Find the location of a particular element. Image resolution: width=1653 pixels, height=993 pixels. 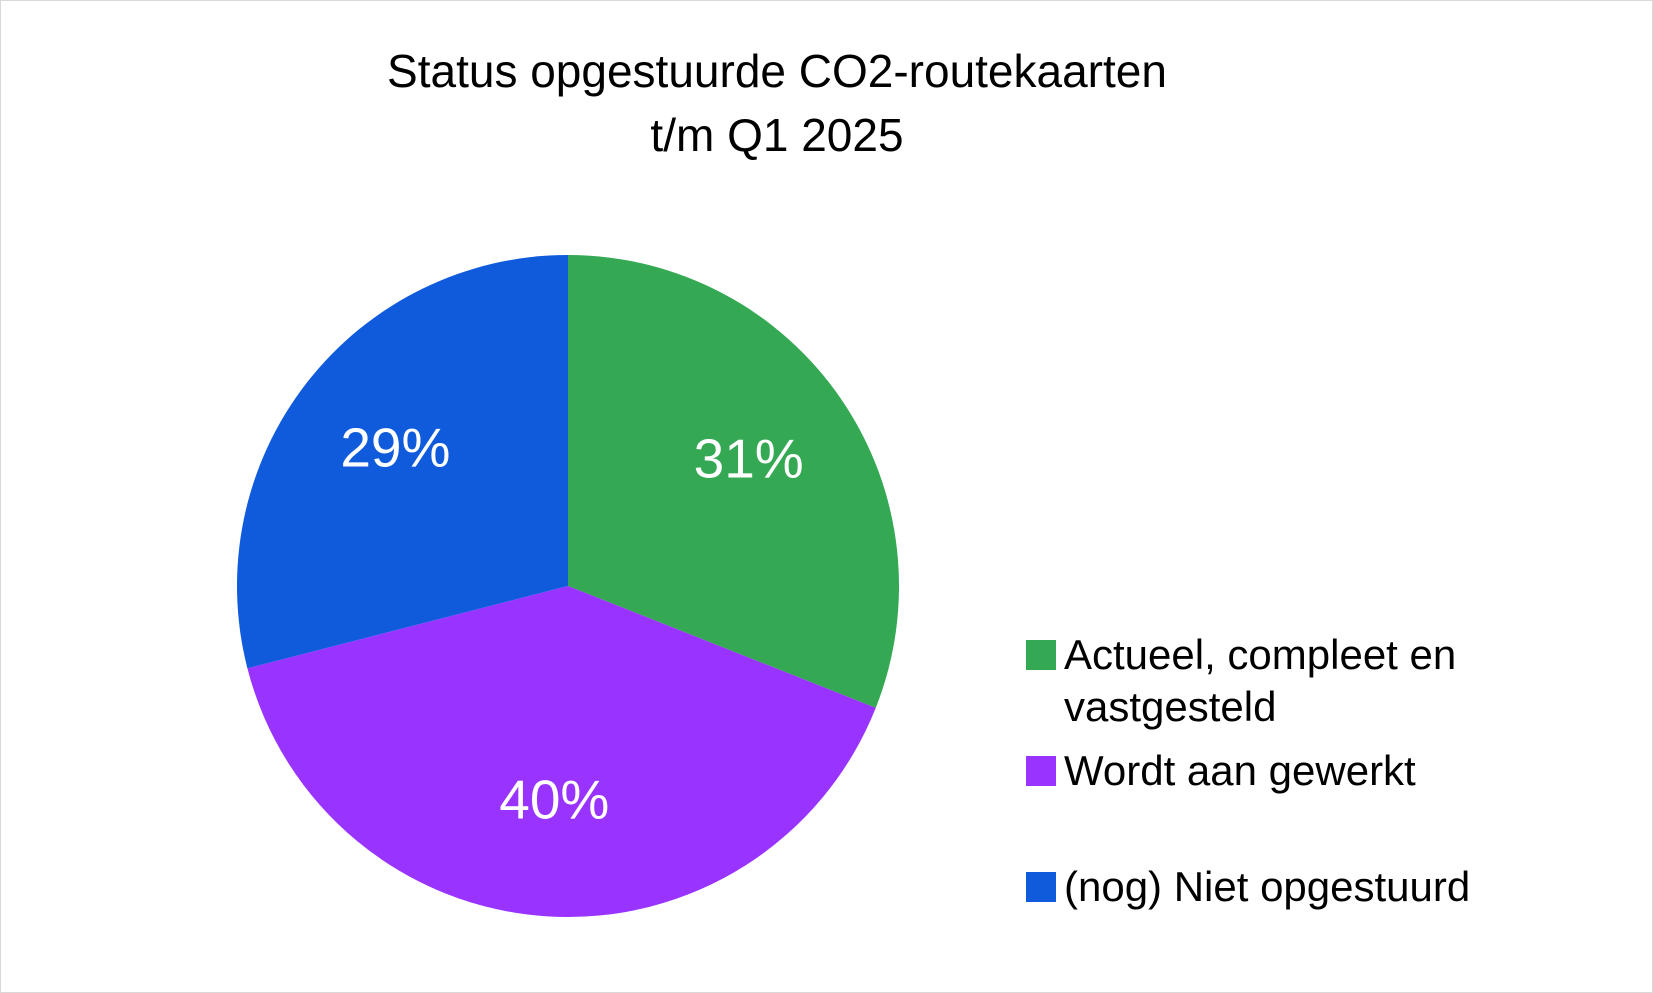

legend-item: Wordt aan gewerkt is located at coordinates (1276, 803).